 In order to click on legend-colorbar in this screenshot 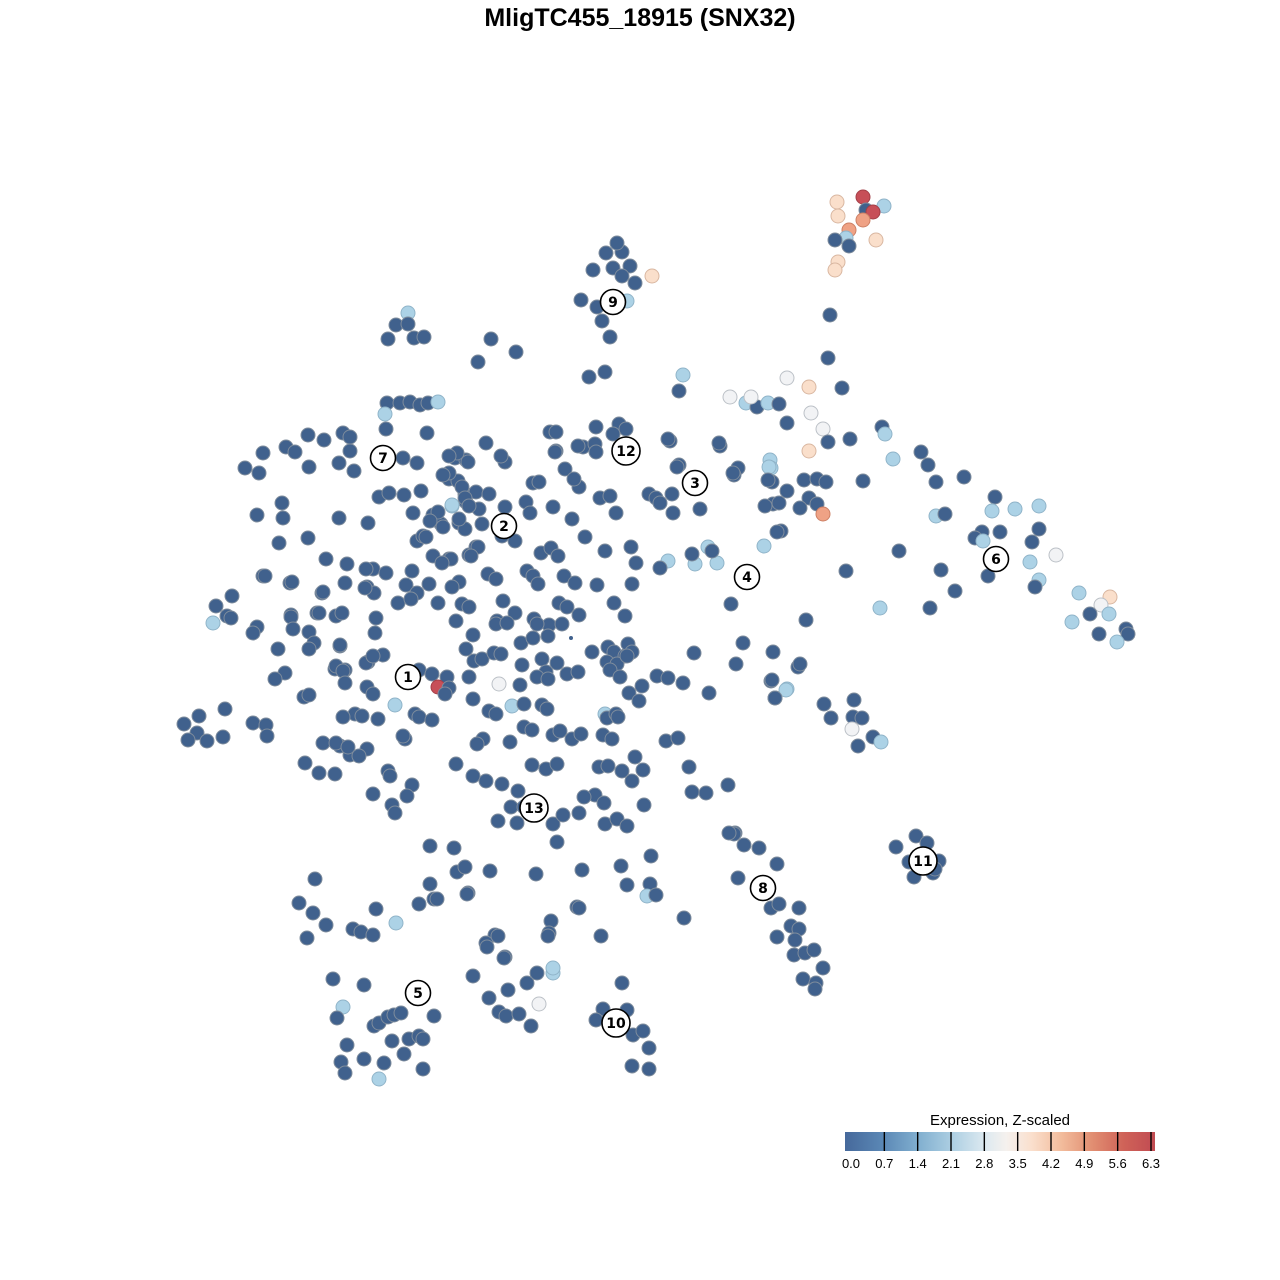, I will do `click(1000, 1141)`.